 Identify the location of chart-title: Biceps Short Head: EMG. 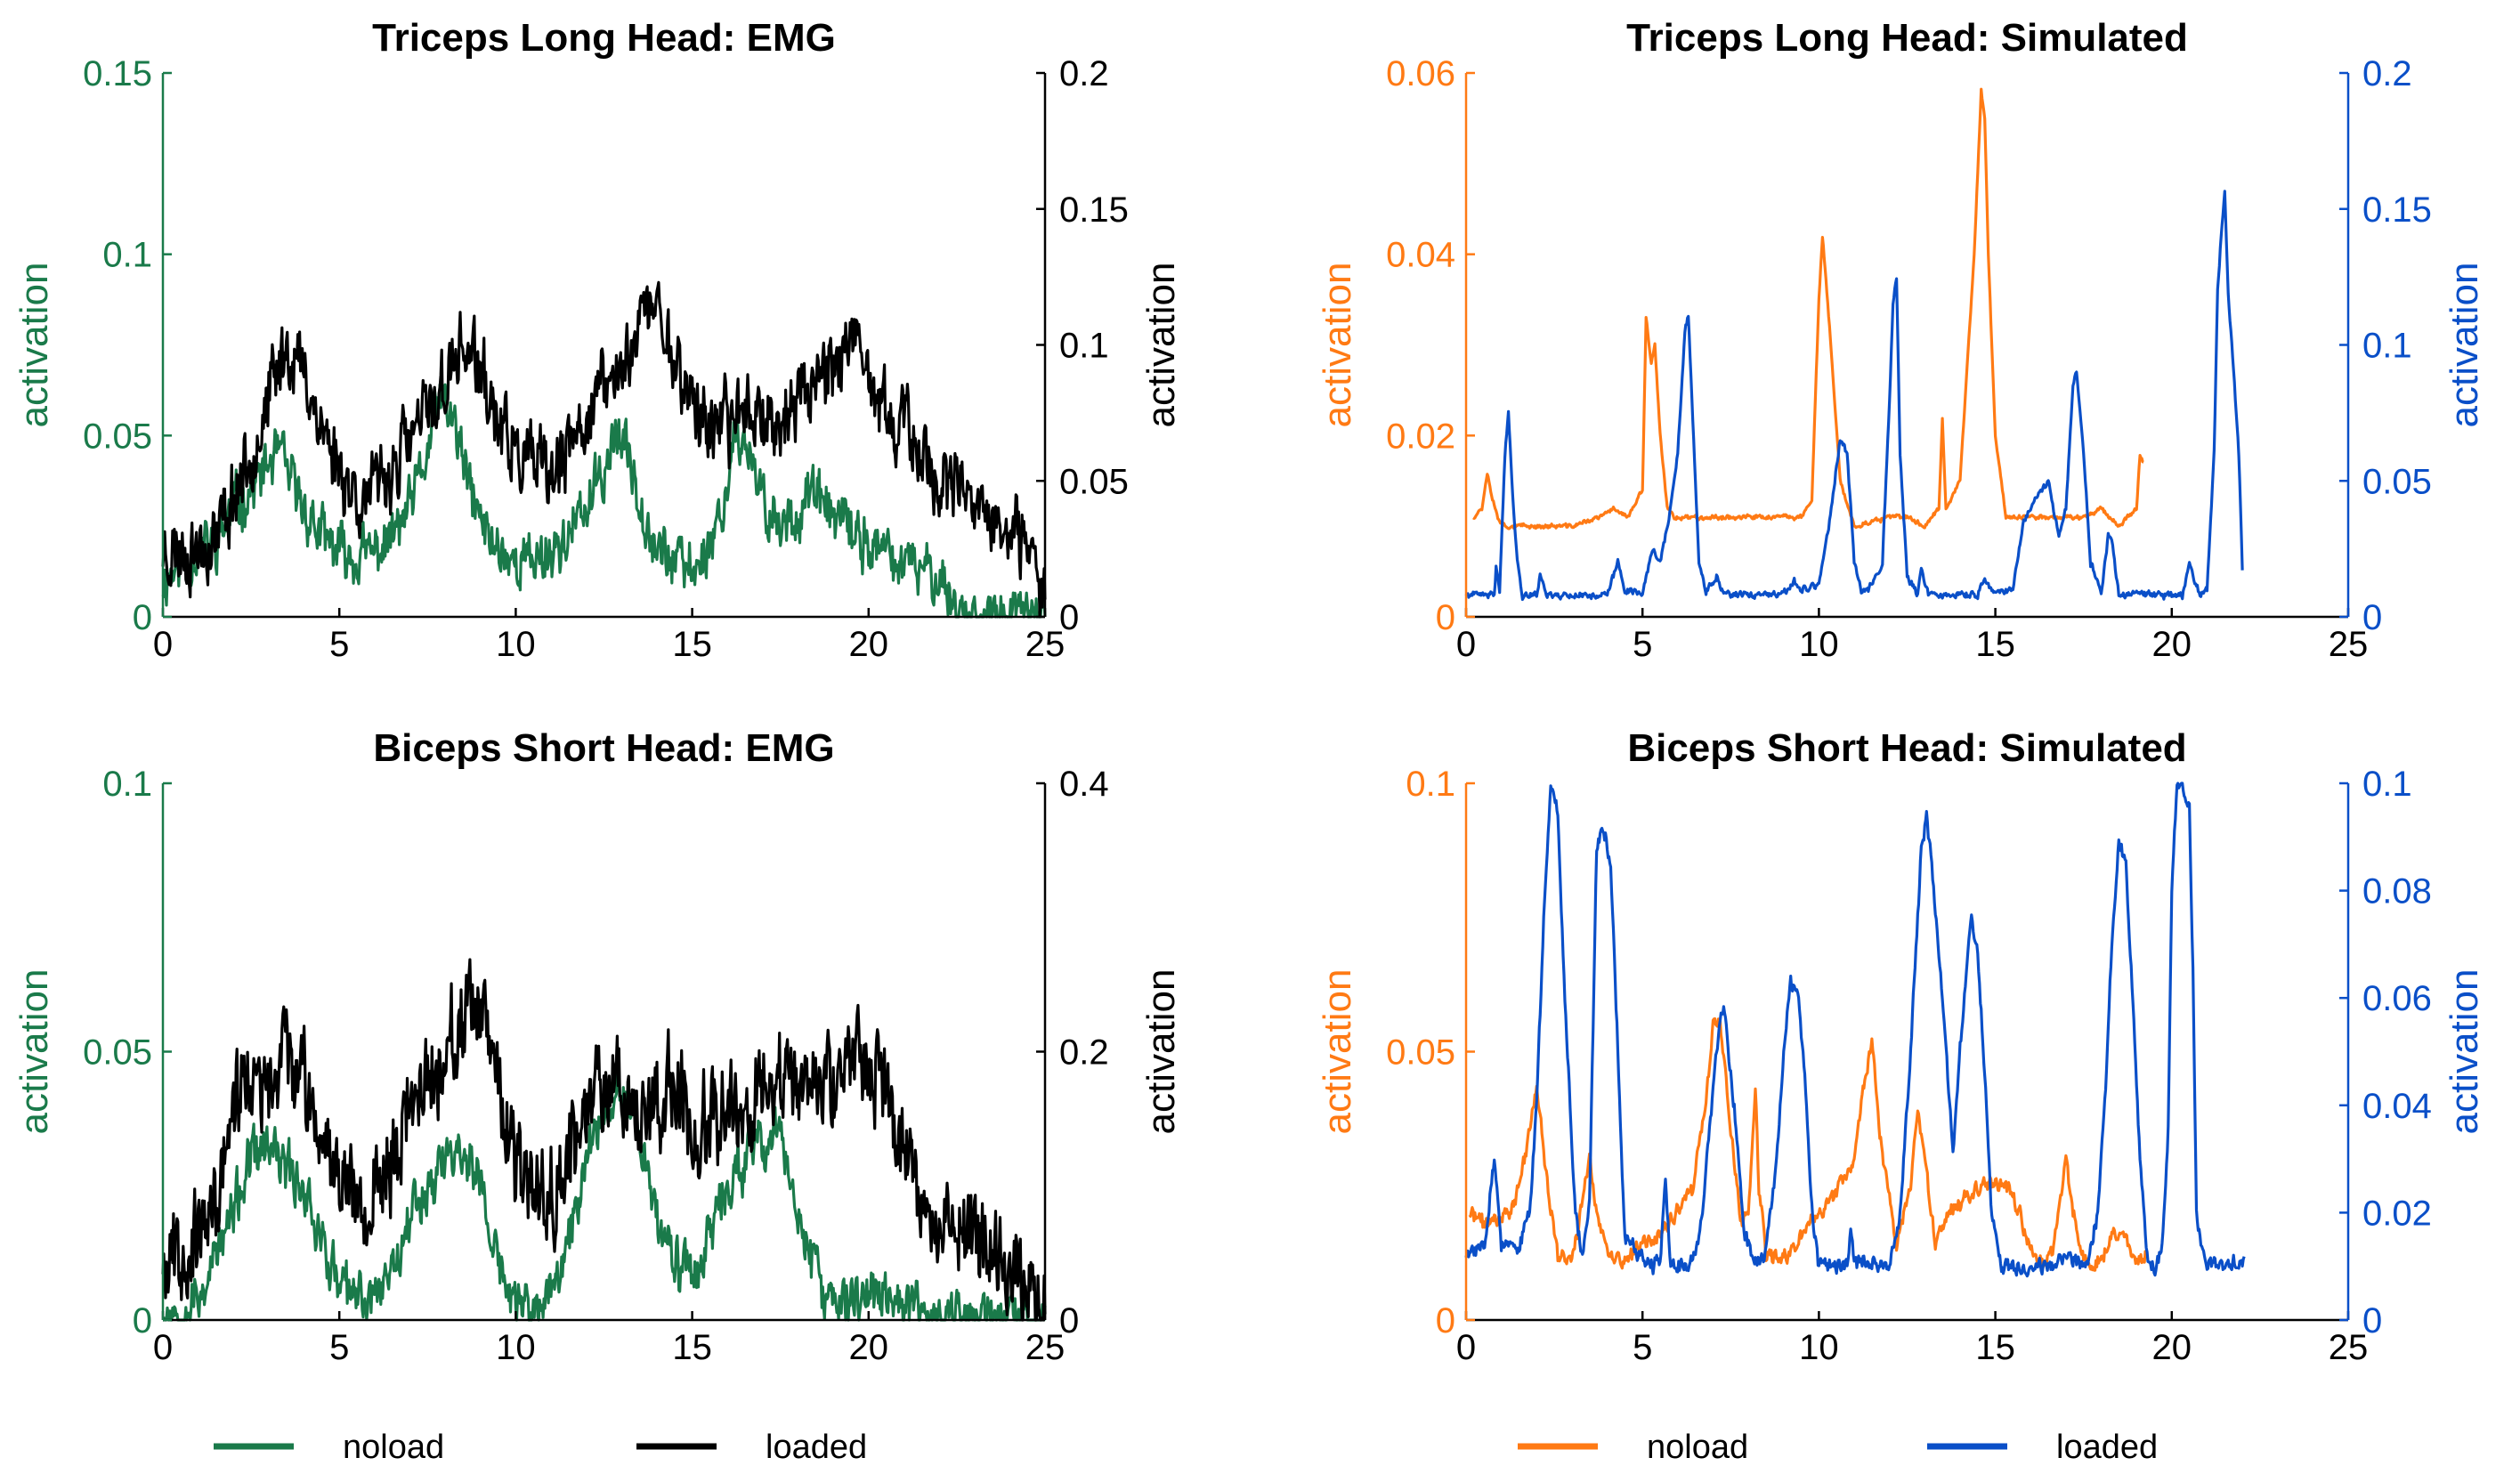
(603, 748).